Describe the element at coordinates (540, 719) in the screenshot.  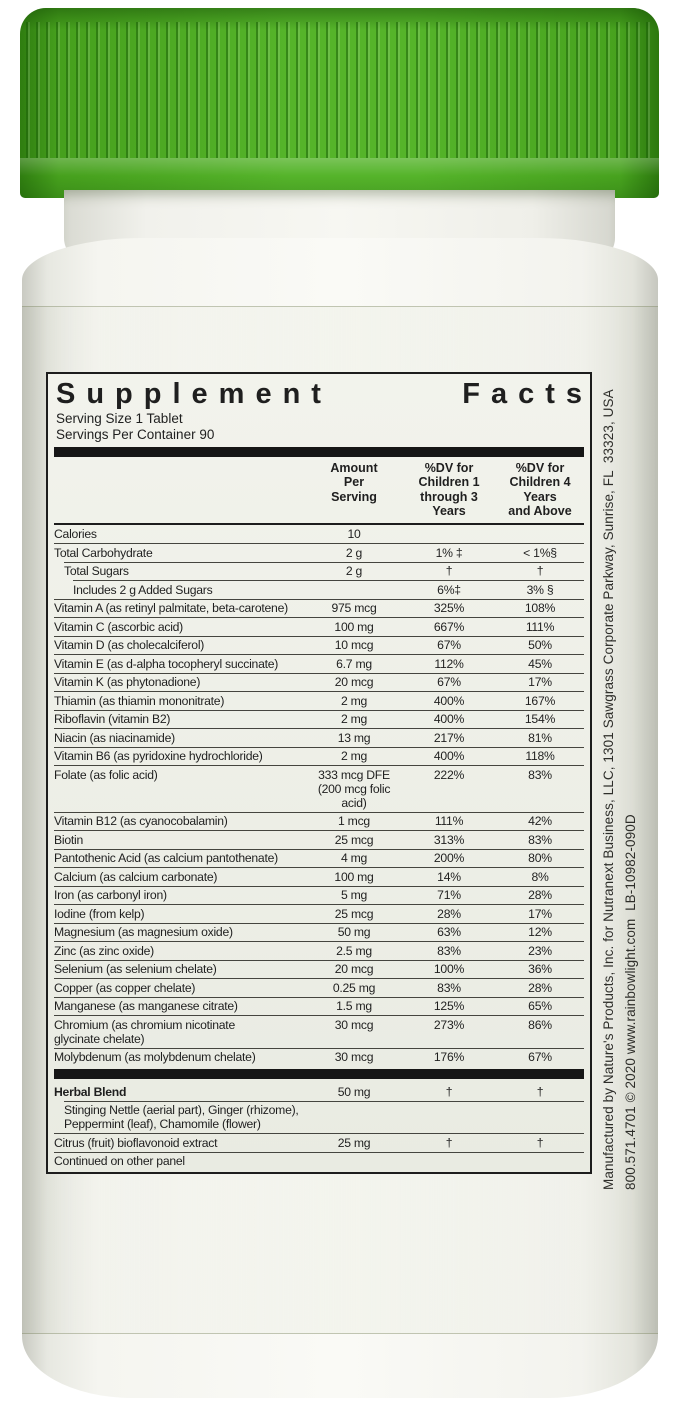
I see `dv-children-4-plus-value: 154%` at that location.